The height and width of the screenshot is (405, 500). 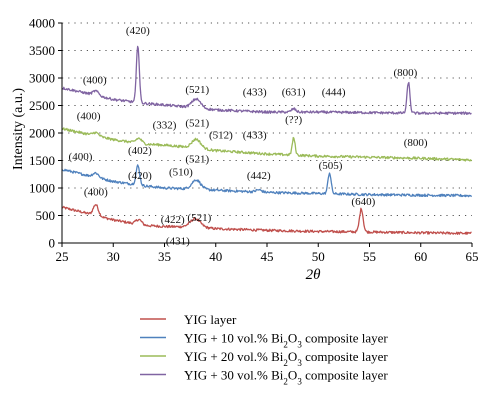 What do you see at coordinates (215, 256) in the screenshot?
I see `x-tick-label: 40` at bounding box center [215, 256].